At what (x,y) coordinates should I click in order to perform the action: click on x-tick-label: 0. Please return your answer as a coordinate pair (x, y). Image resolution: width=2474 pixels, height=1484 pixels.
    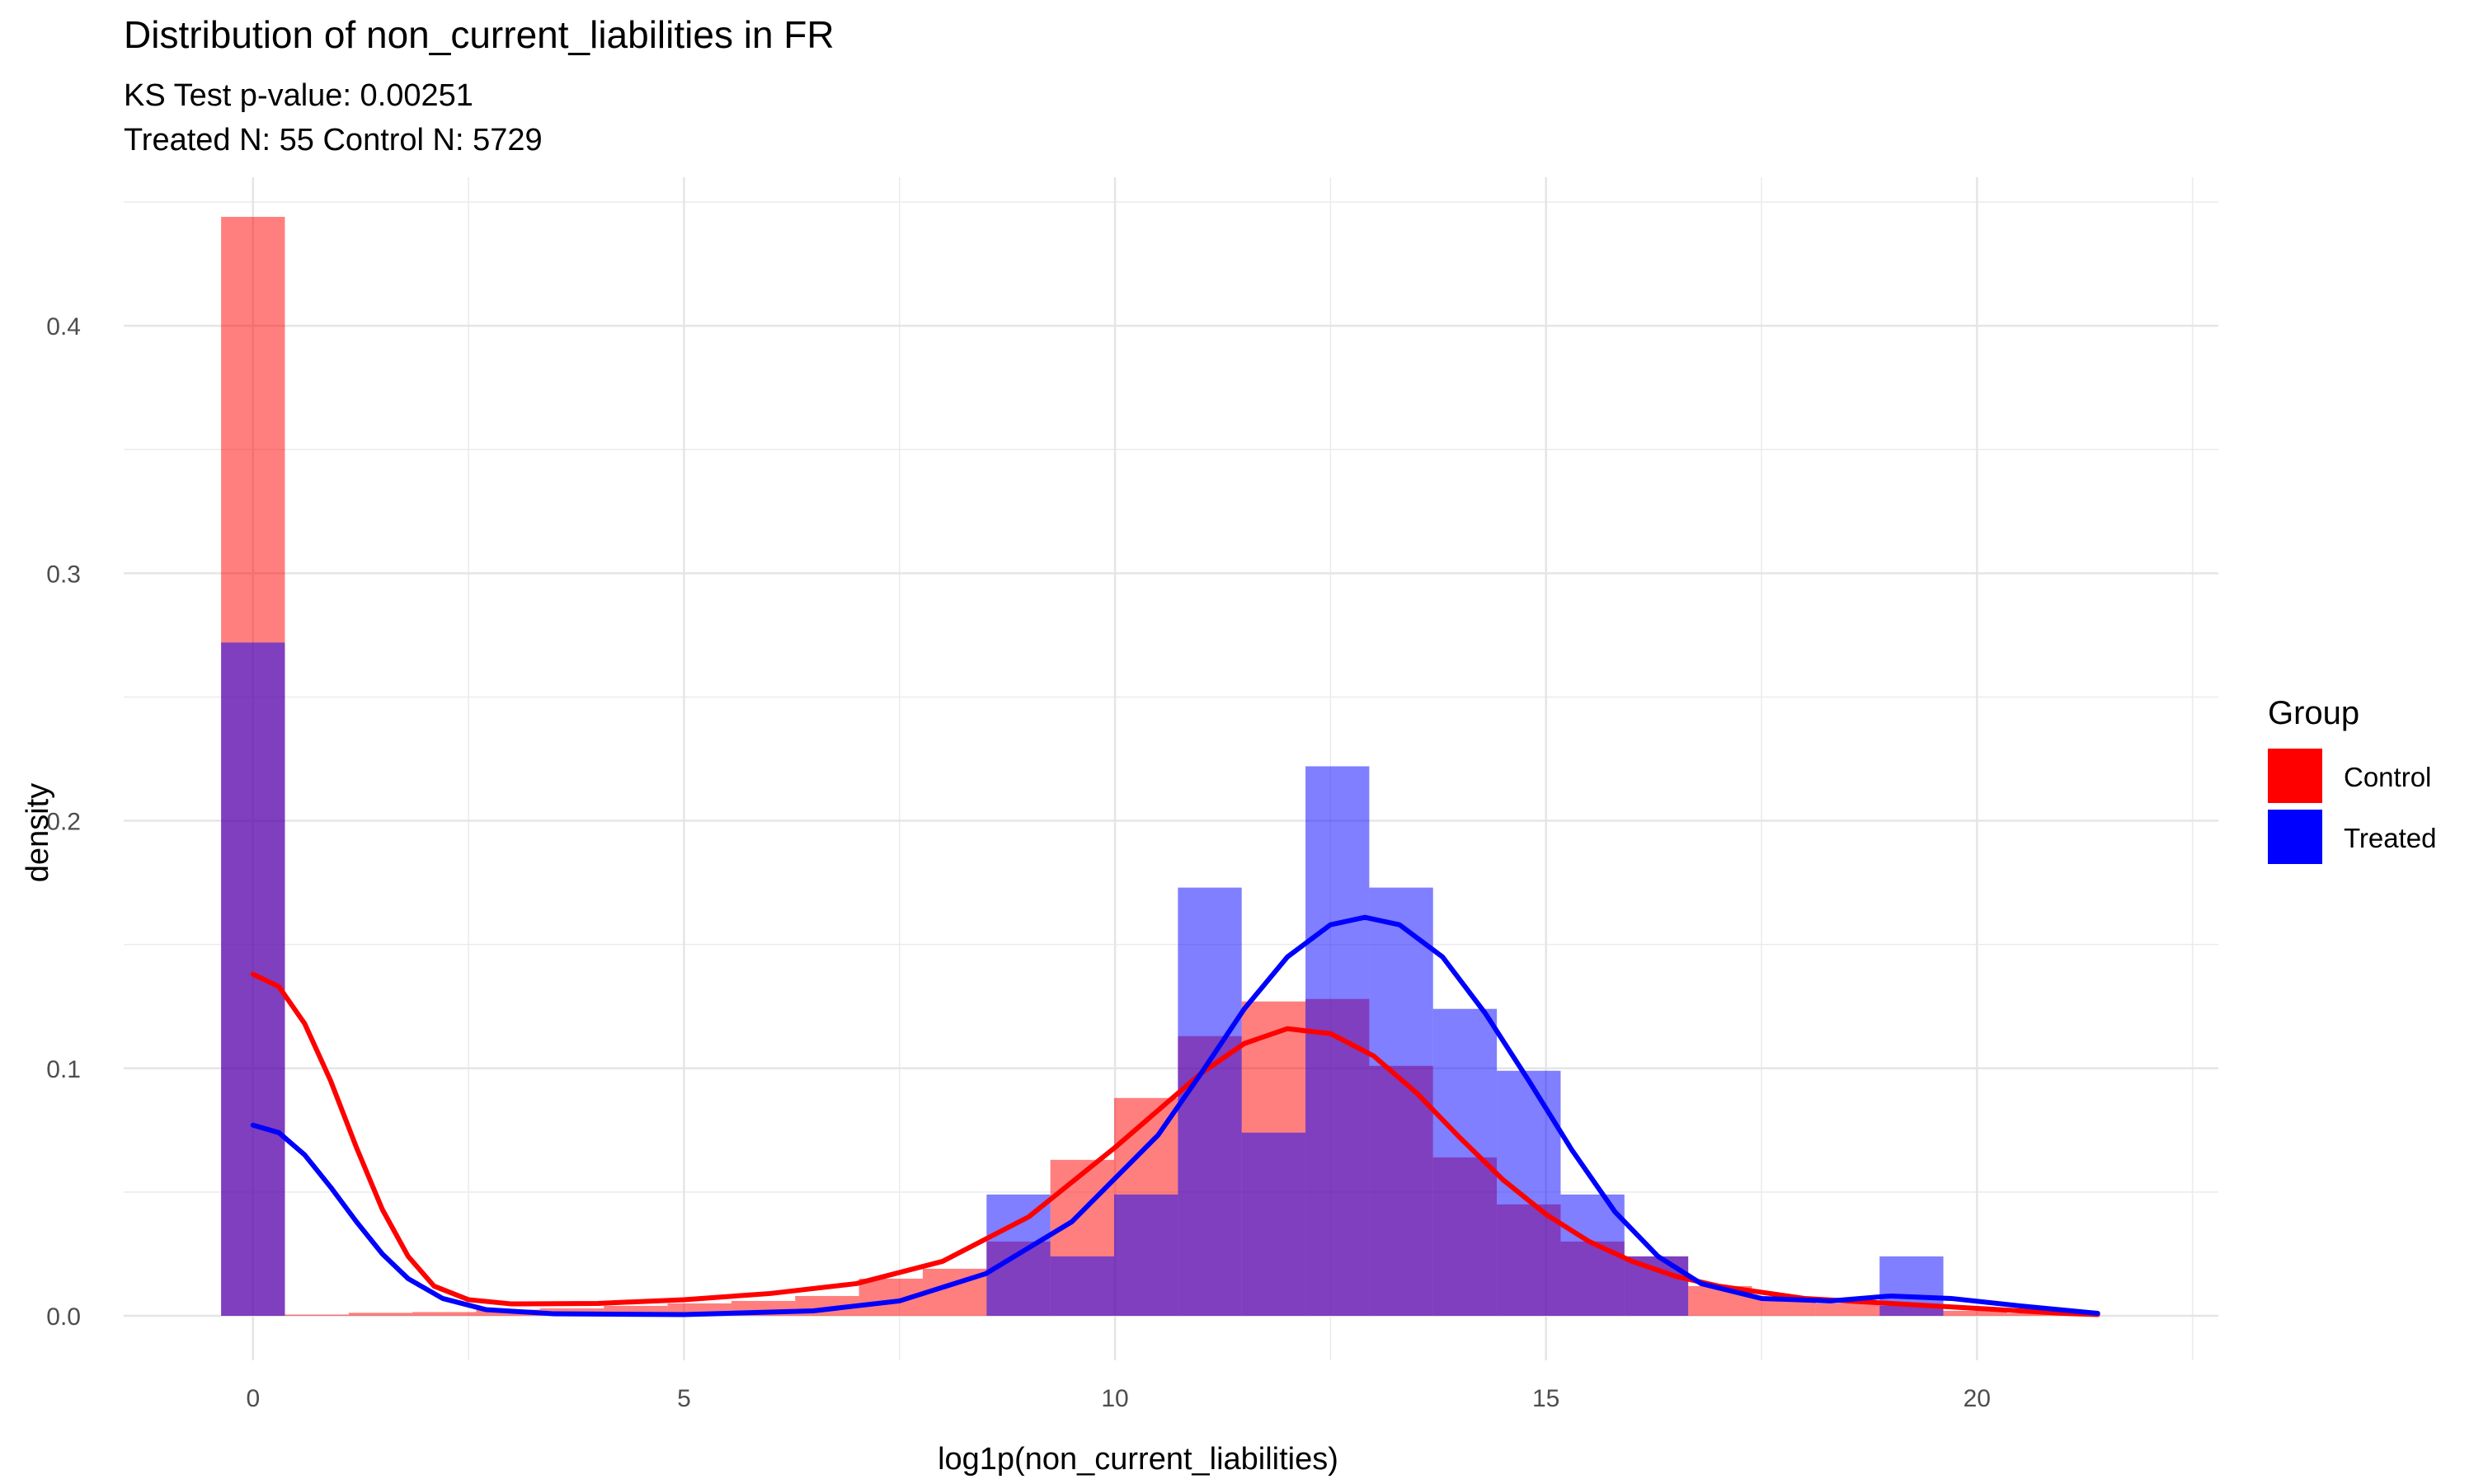
    Looking at the image, I should click on (253, 1398).